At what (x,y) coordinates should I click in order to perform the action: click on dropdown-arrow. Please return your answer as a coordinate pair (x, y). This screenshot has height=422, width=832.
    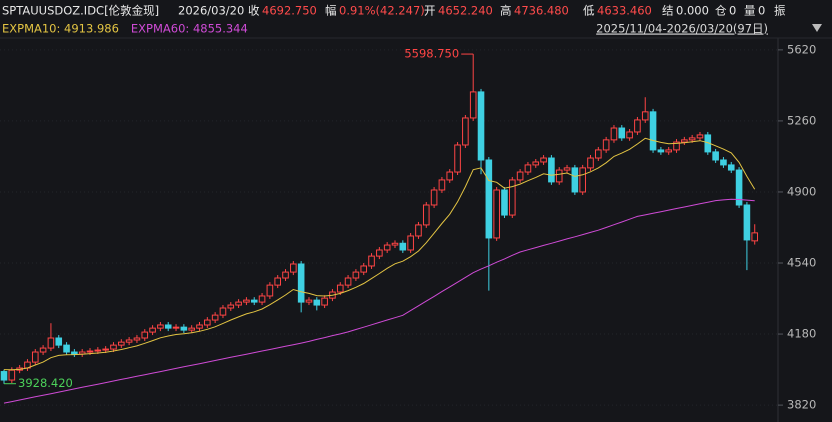
    Looking at the image, I should click on (817, 28).